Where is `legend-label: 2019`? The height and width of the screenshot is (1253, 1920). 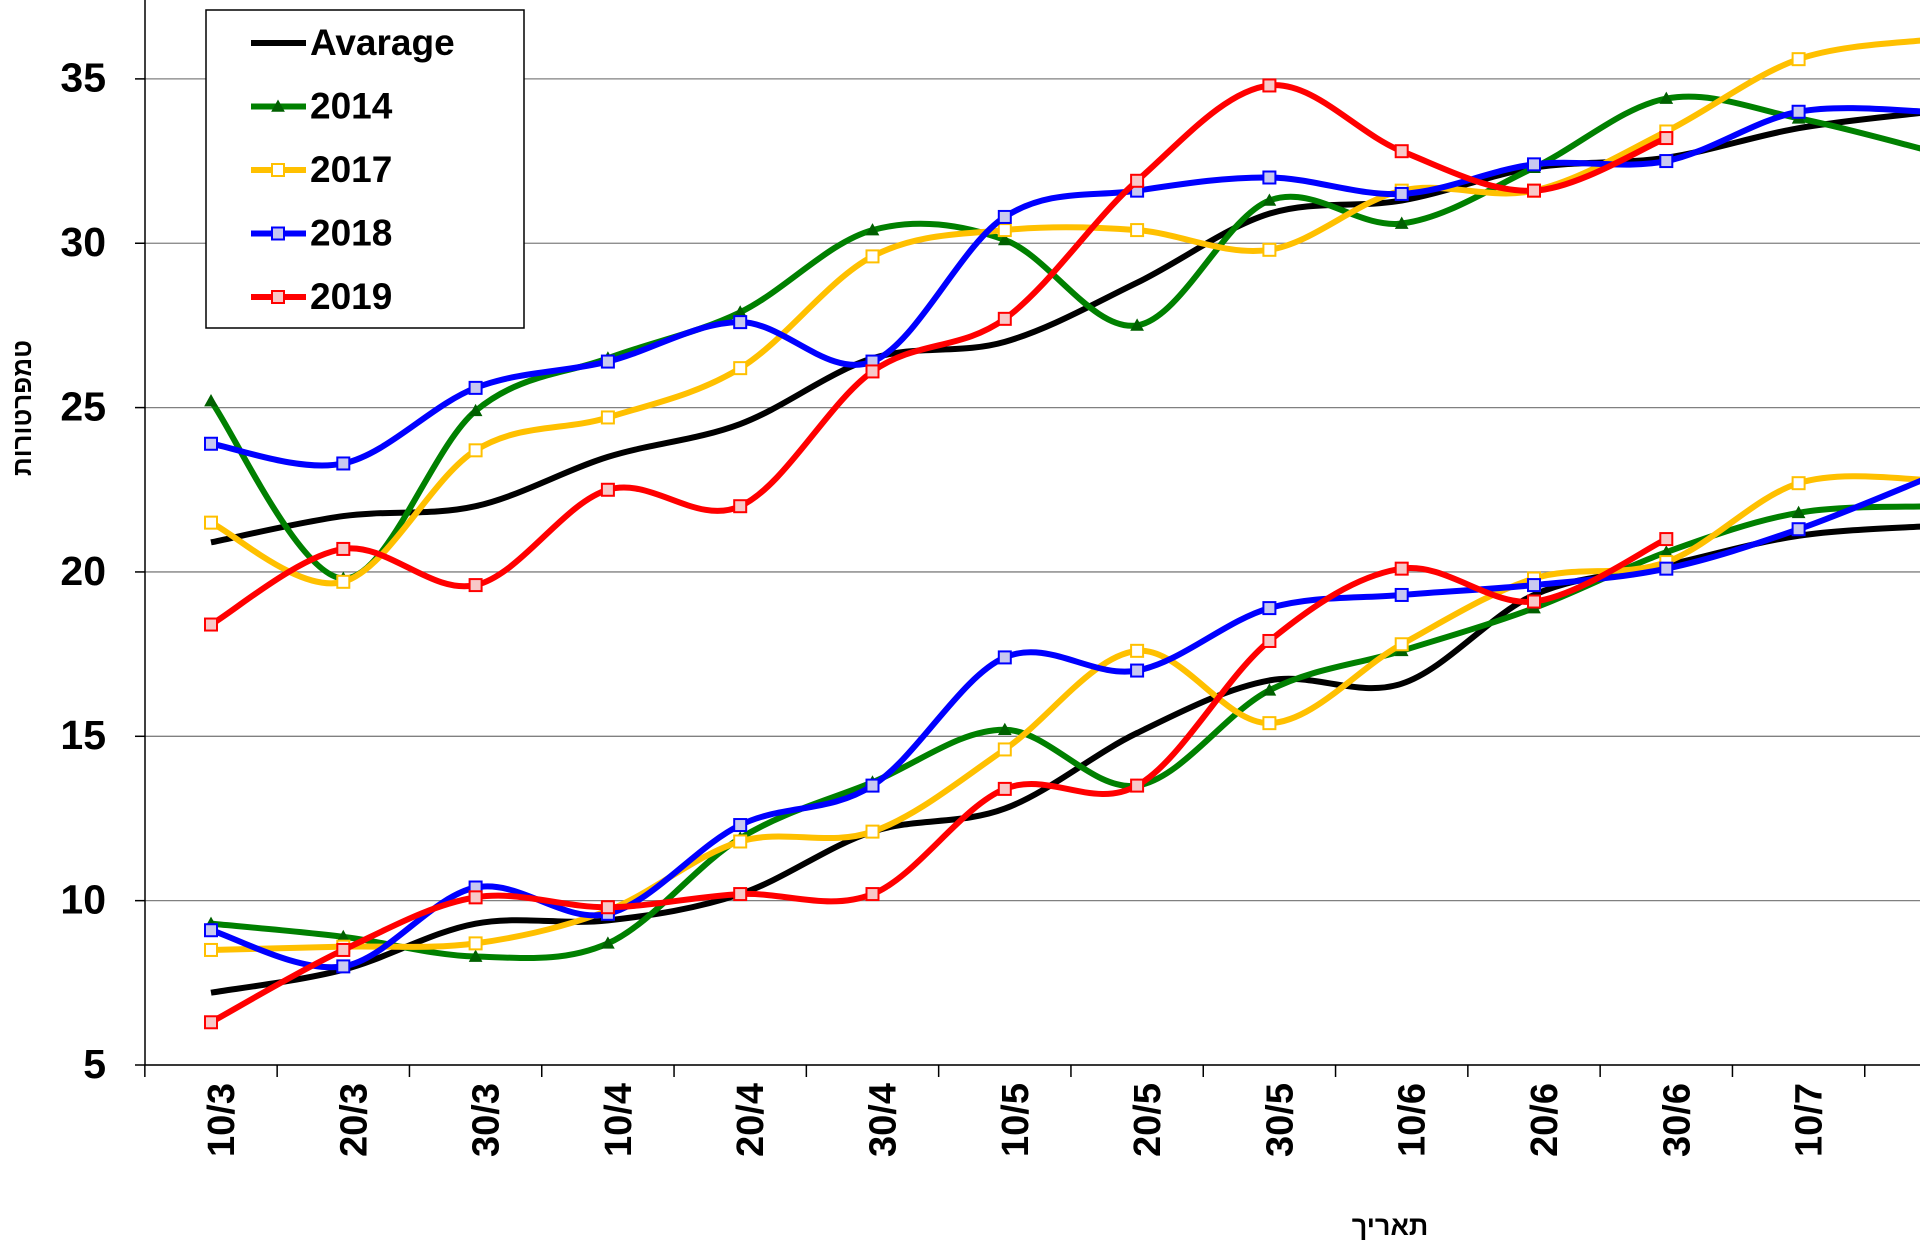 legend-label: 2019 is located at coordinates (351, 296).